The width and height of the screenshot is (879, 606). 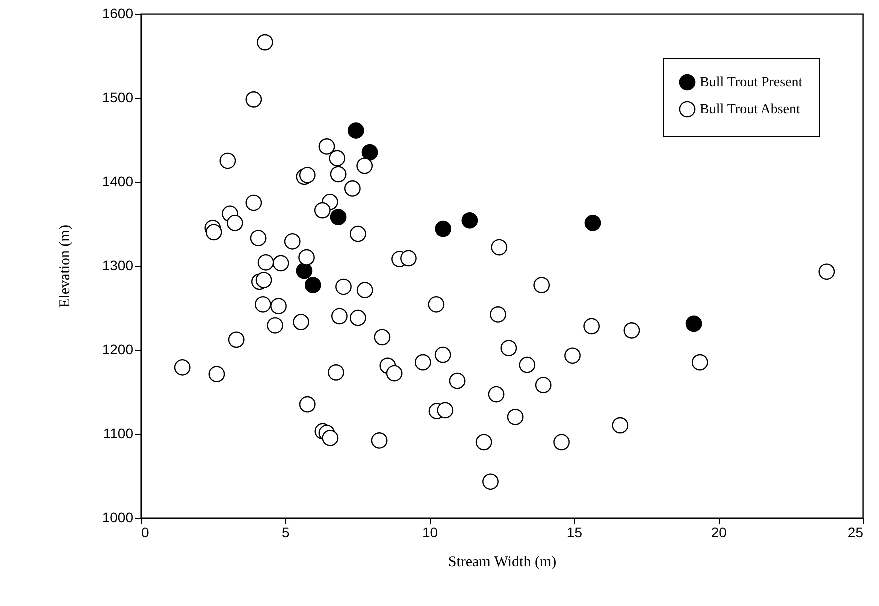 I want to click on x-tick-label: 25, so click(x=856, y=532).